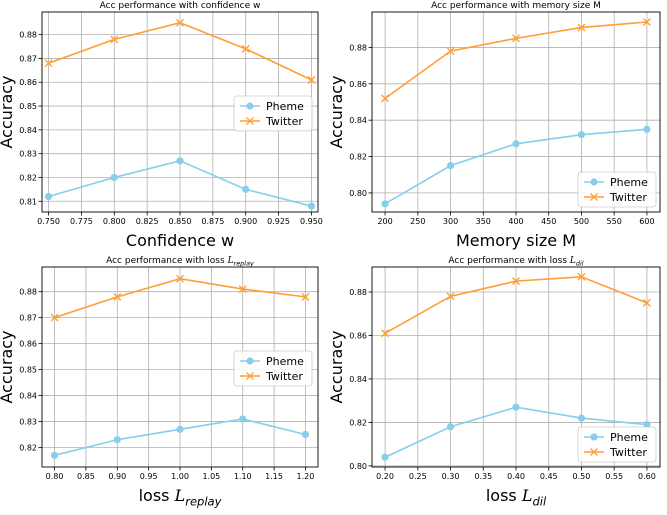  What do you see at coordinates (358, 193) in the screenshot?
I see `y-tick-label: 0.80` at bounding box center [358, 193].